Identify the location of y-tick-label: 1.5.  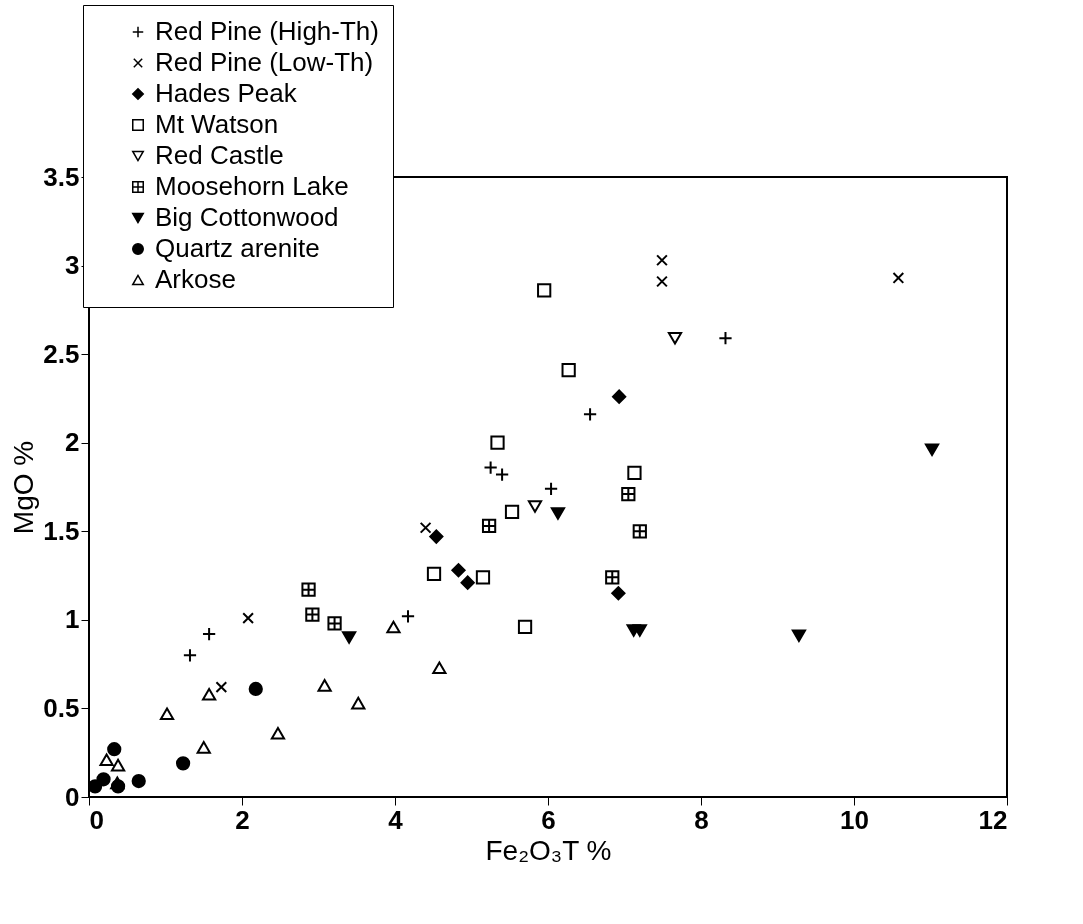
(61, 530).